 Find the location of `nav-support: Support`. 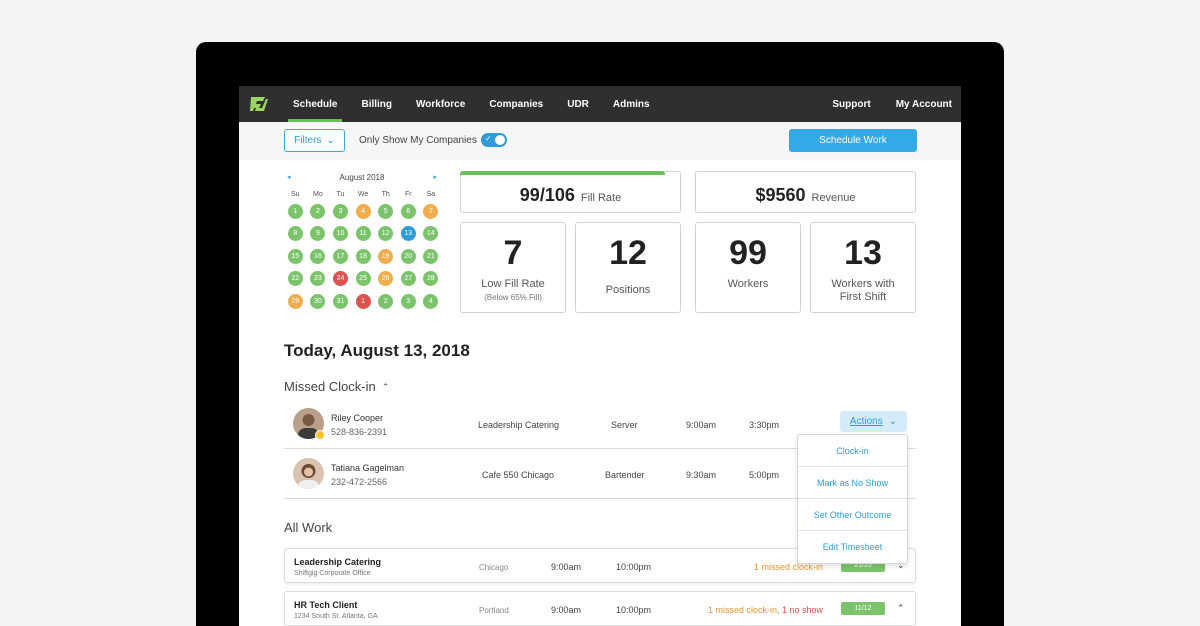

nav-support: Support is located at coordinates (851, 104).